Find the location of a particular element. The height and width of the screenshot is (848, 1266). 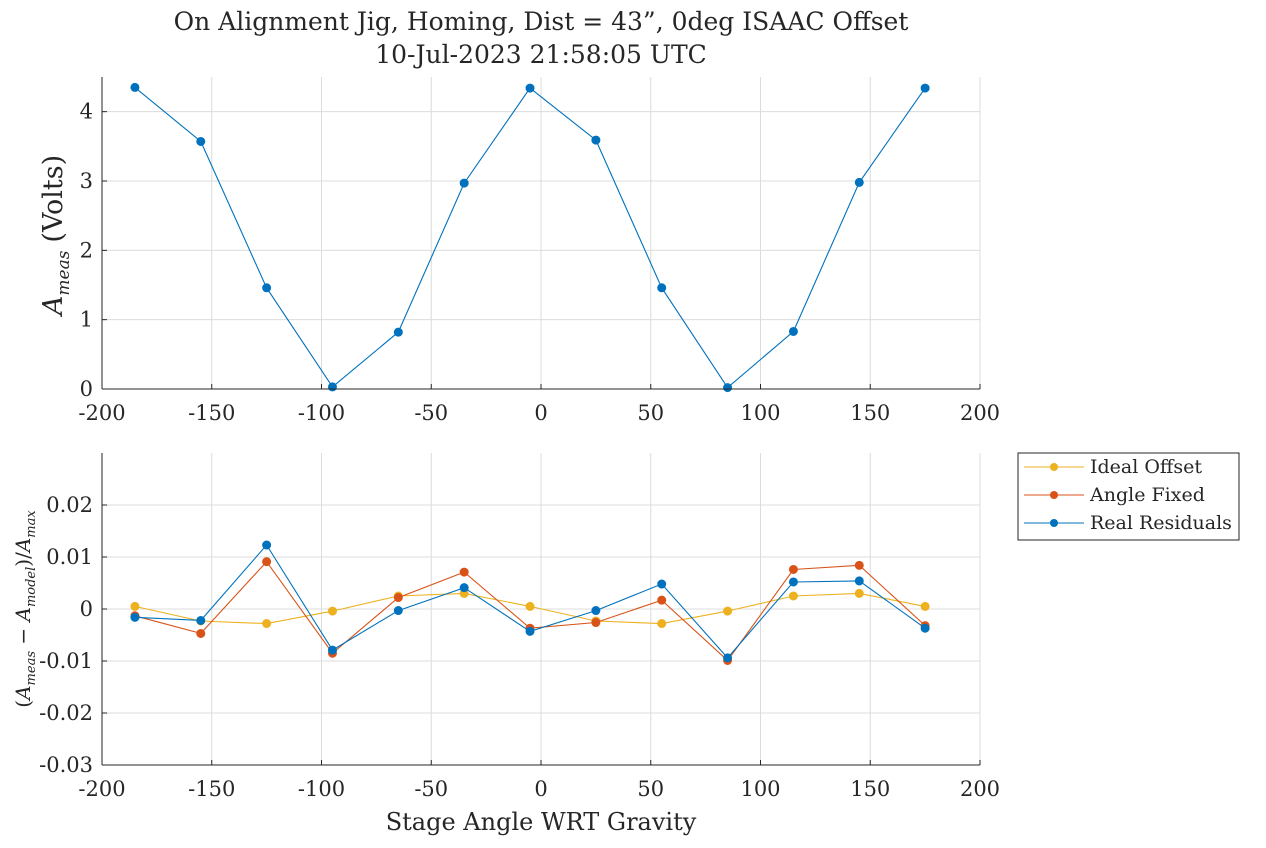

top-xtick-label: 150 is located at coordinates (870, 413).